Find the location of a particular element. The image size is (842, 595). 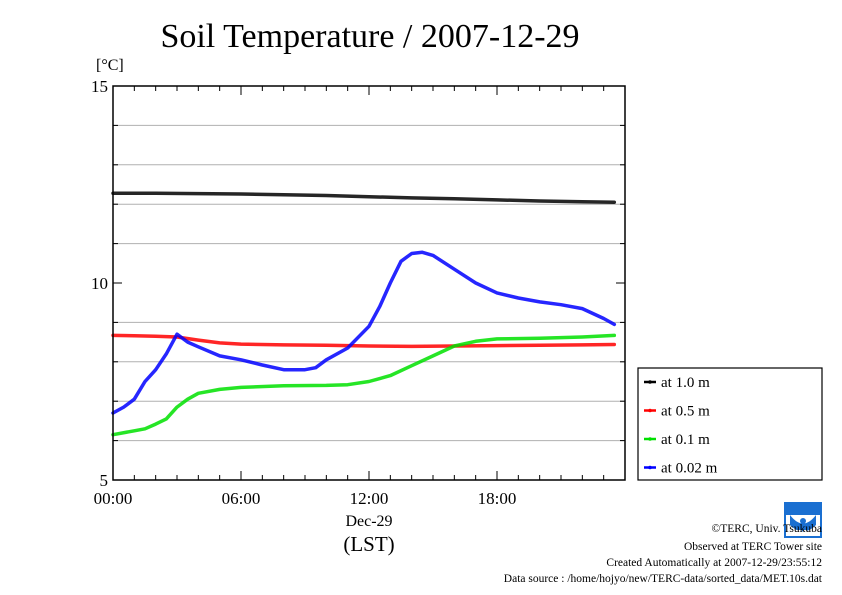

y-tick-label: 5 is located at coordinates (104, 480).